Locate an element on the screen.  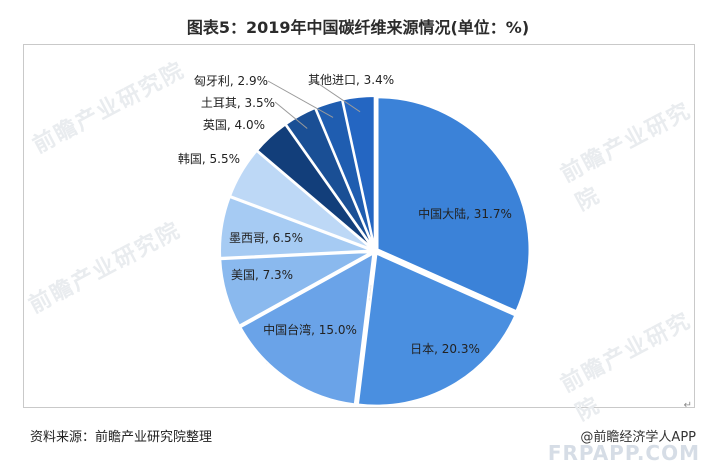
slice-label-3: 中国台湾, 15.0% is located at coordinates (310, 329).